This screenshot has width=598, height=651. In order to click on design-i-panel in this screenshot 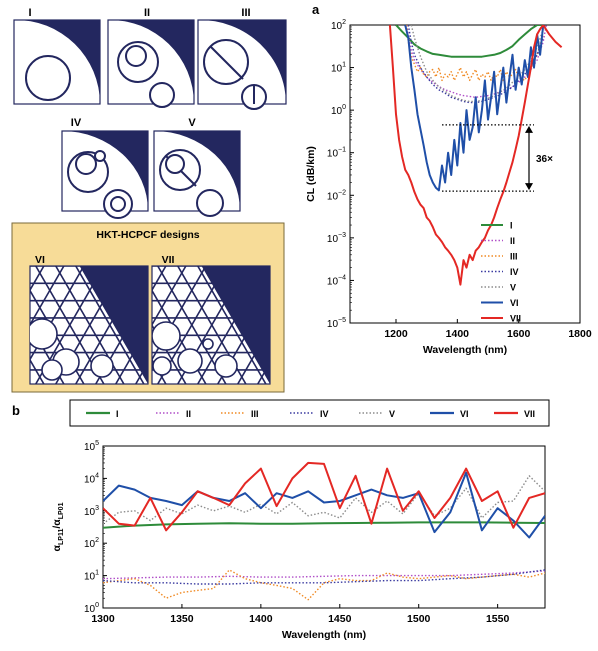, I will do `click(57, 62)`.